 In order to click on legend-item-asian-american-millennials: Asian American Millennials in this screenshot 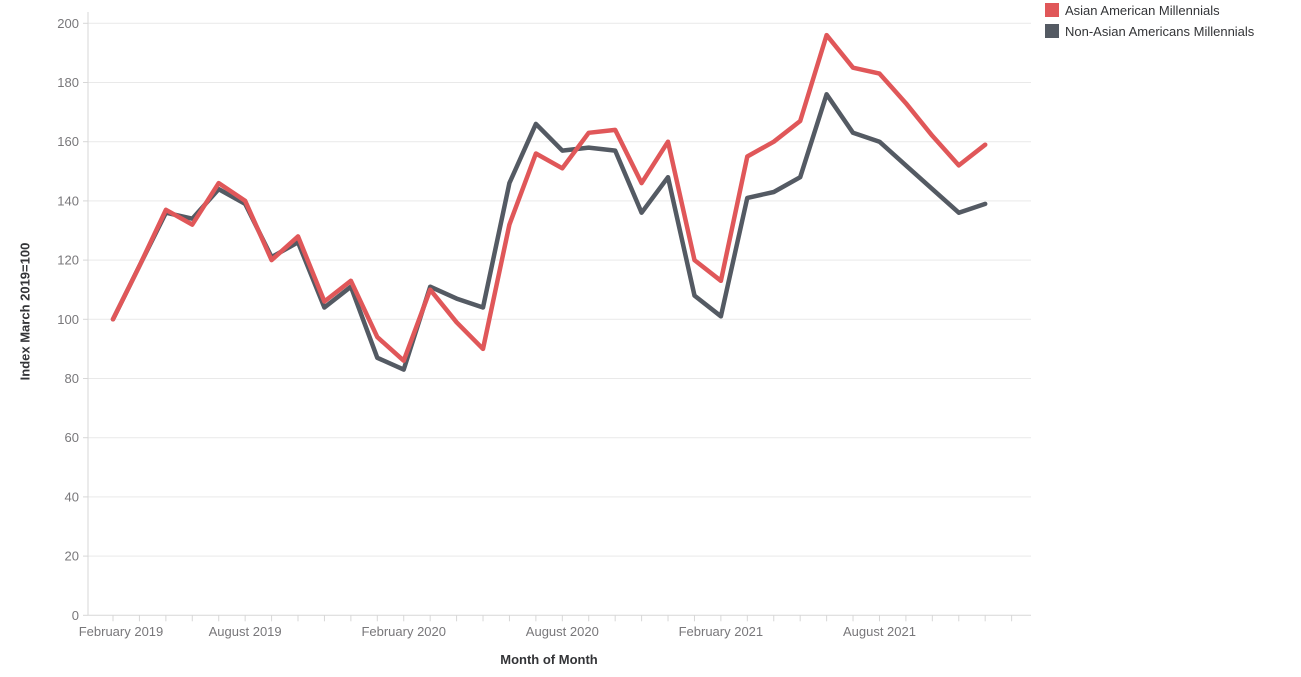, I will do `click(1149, 10)`.